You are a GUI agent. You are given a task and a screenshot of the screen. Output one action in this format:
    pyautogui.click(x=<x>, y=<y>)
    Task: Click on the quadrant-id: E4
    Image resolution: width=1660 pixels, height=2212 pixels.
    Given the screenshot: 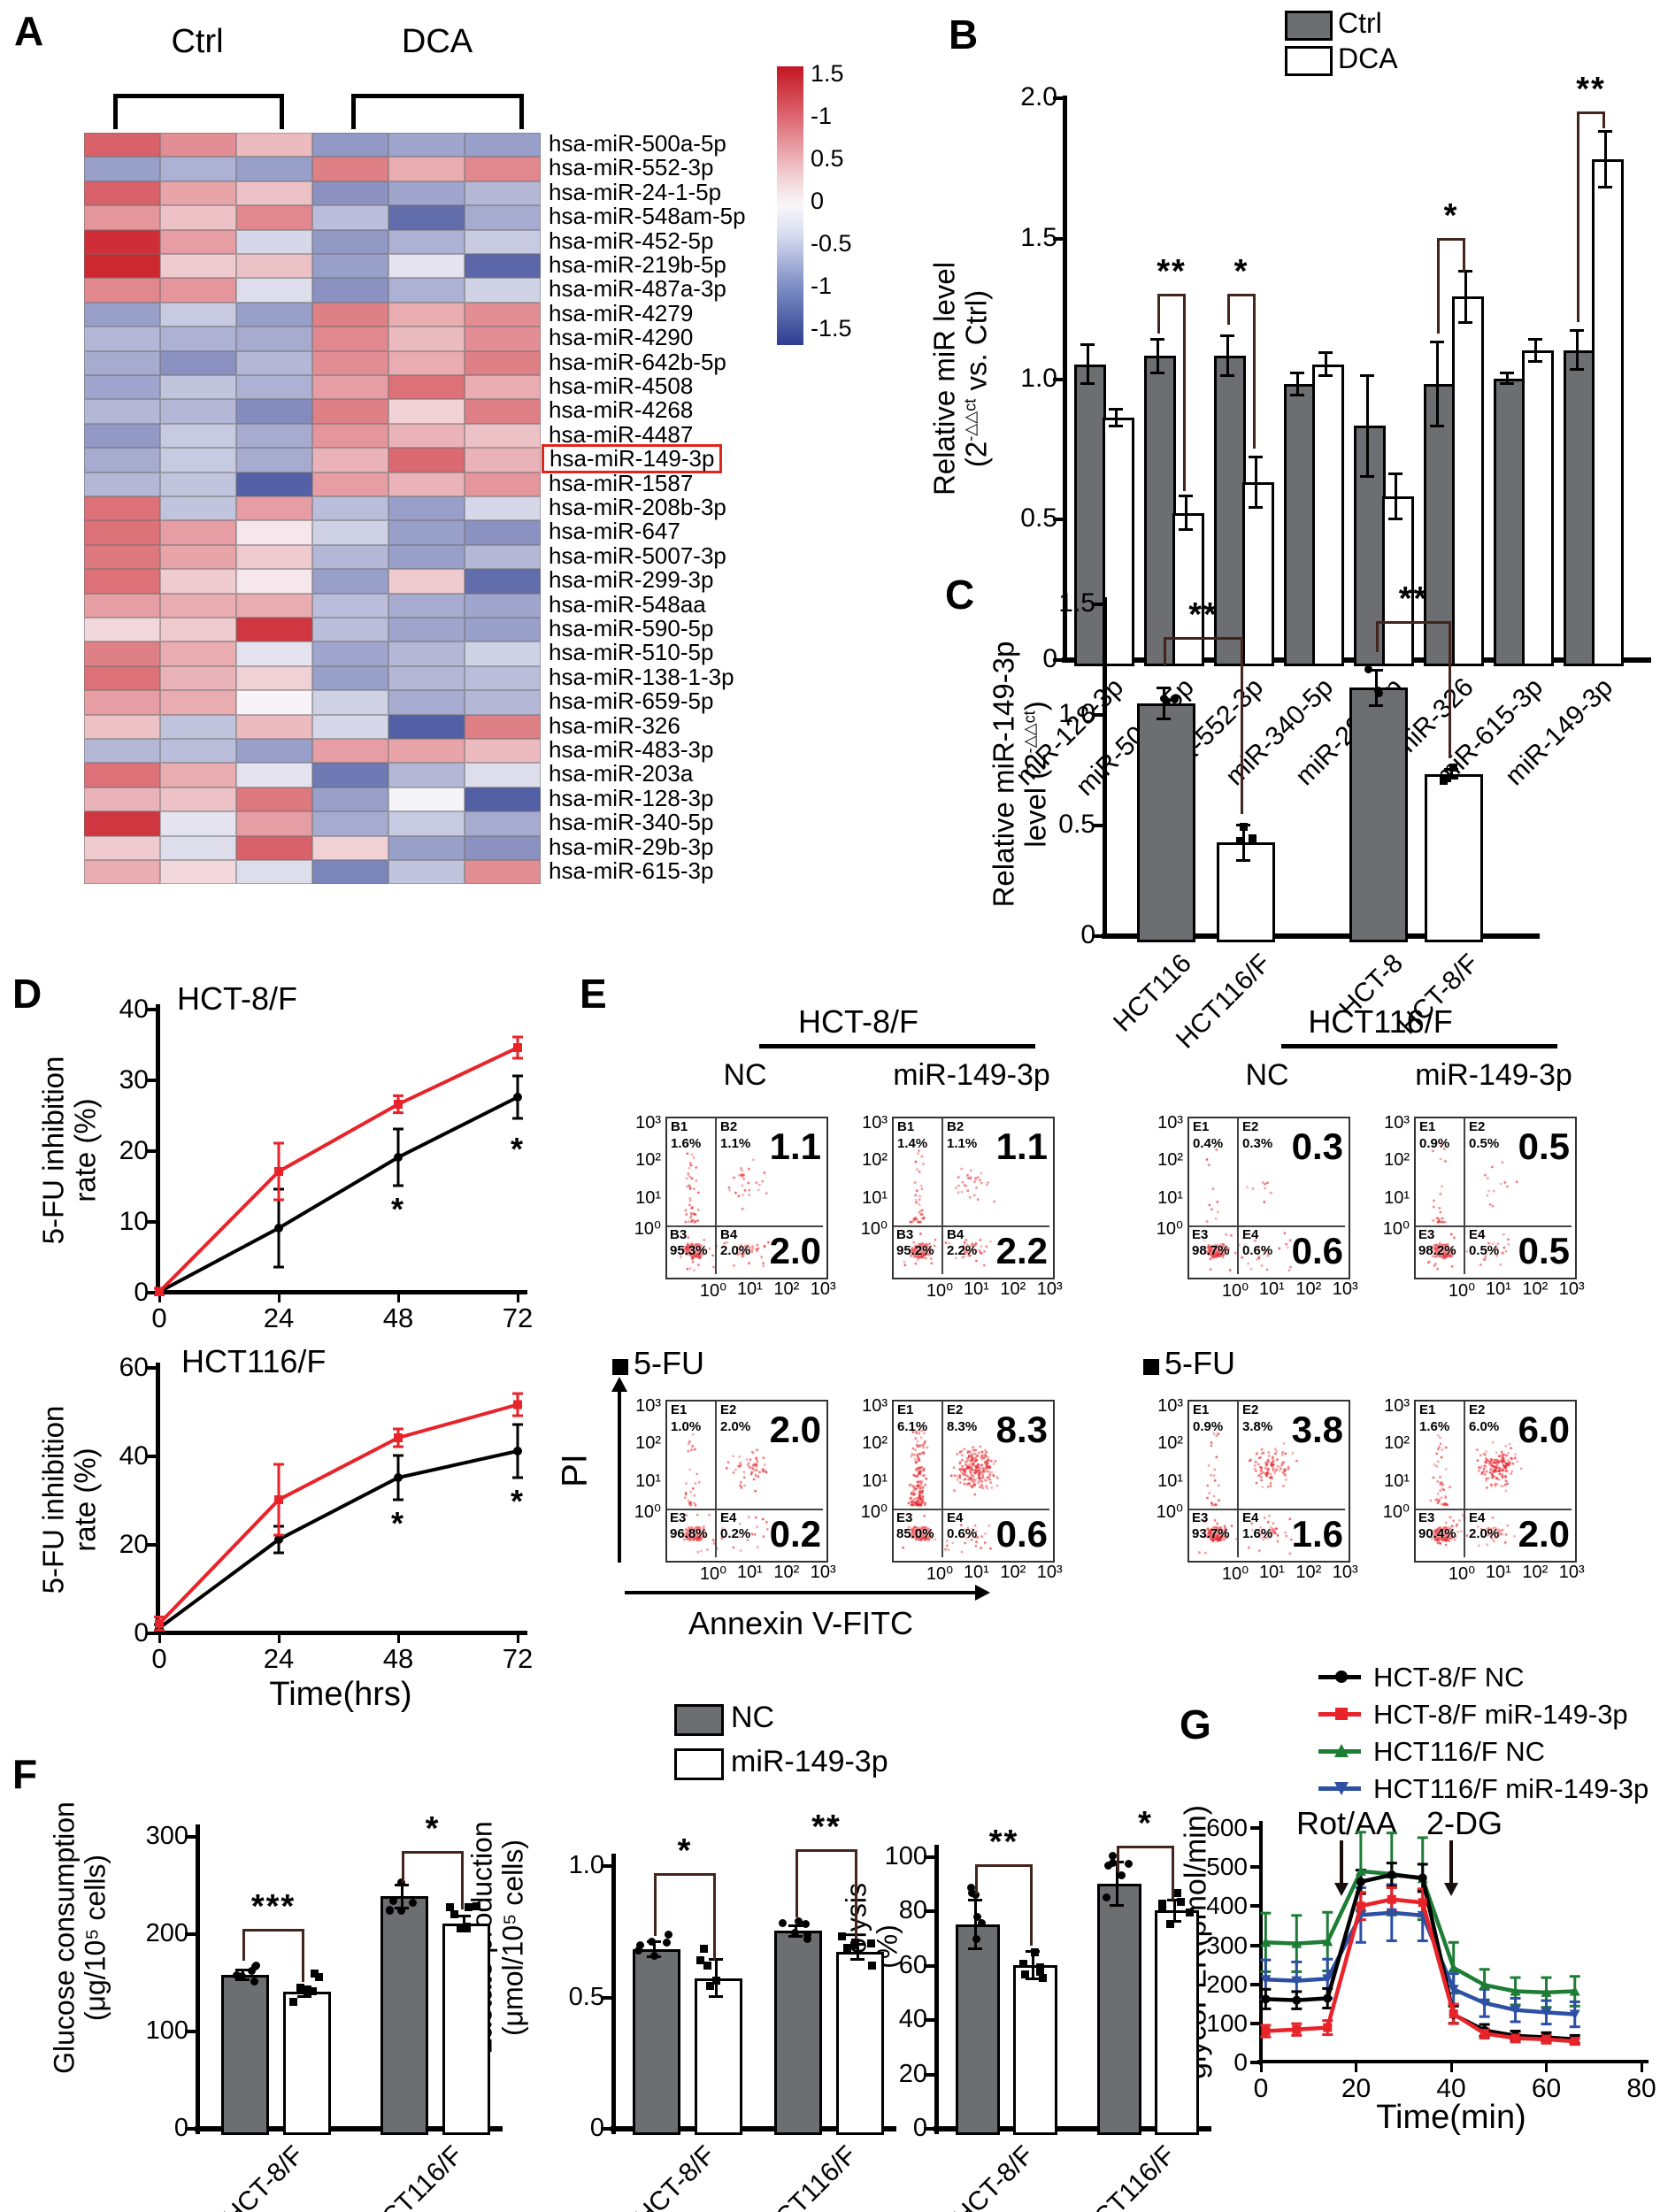 What is the action you would take?
    pyautogui.click(x=1250, y=1518)
    